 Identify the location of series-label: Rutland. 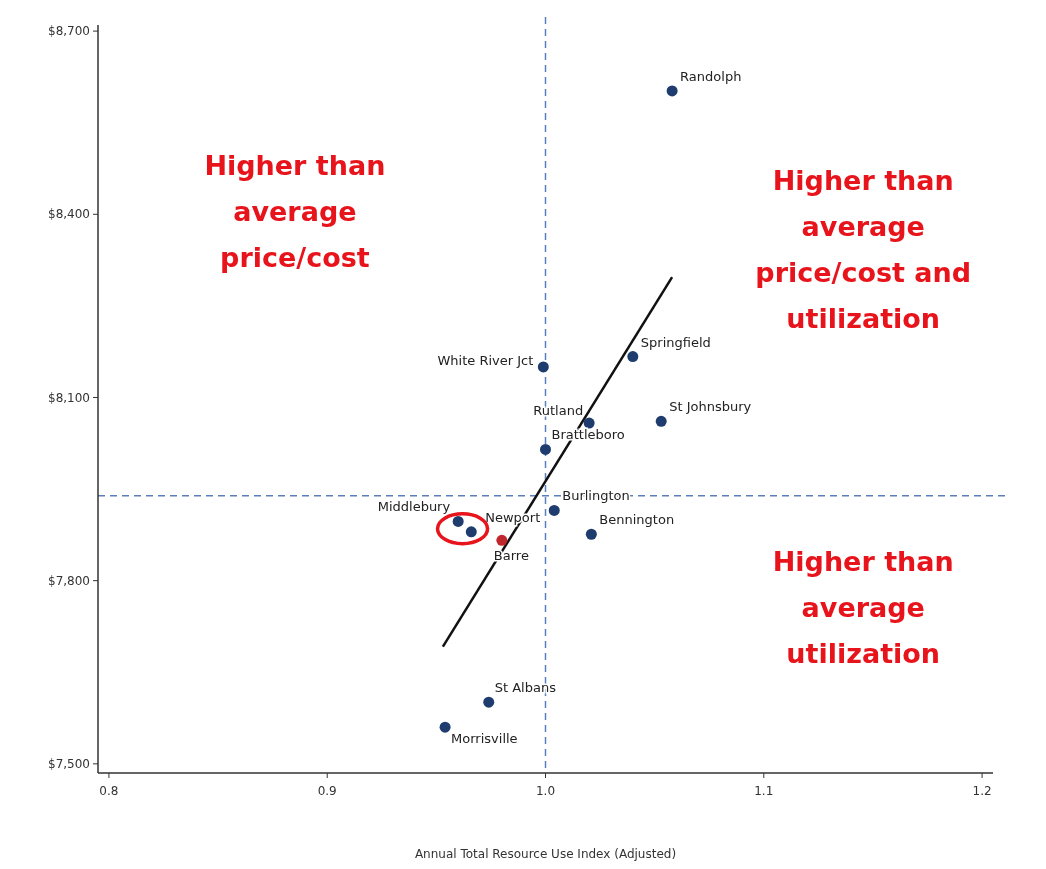
(558, 411).